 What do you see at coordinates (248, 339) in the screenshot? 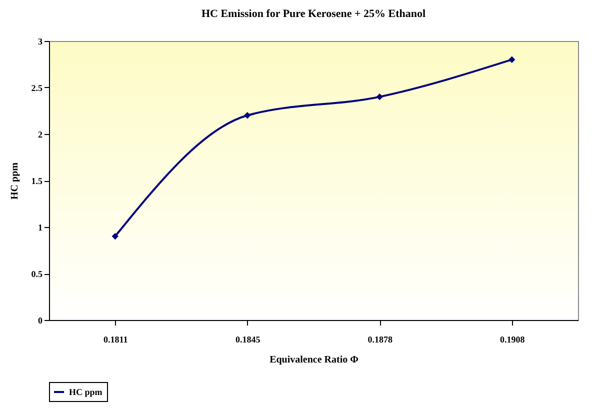
I see `x-tick-label: 0.1845` at bounding box center [248, 339].